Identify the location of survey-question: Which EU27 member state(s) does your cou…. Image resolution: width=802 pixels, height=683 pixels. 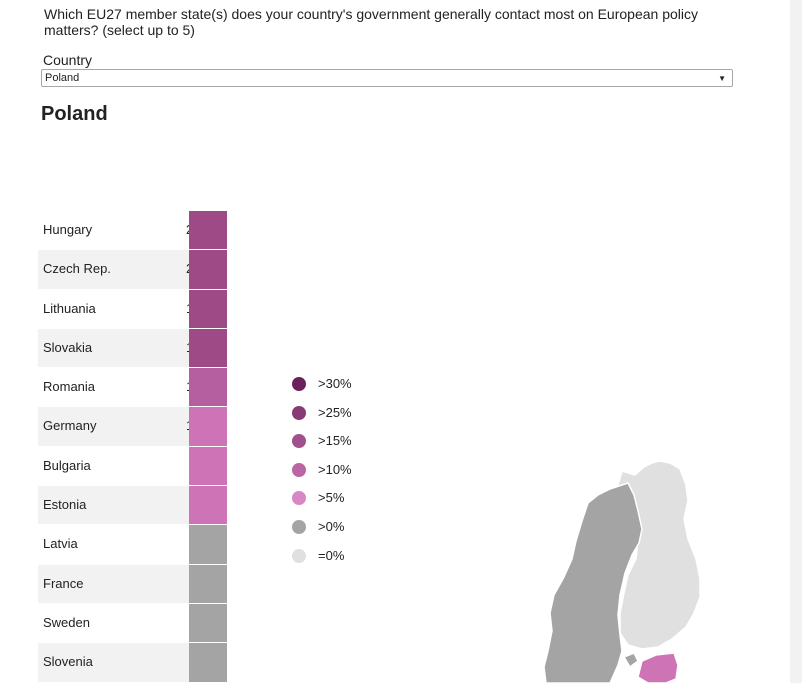
(371, 22).